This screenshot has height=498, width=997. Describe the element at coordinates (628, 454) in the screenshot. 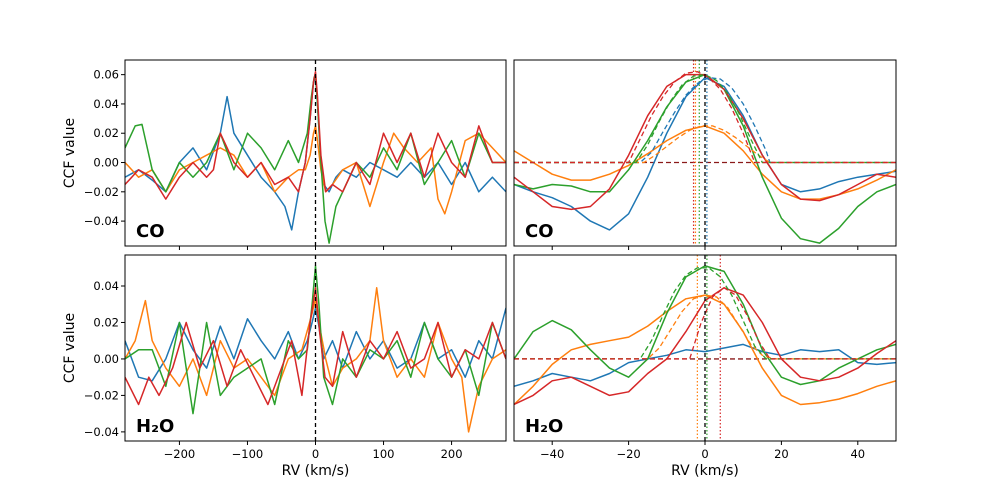

I see `x-tick-label: −20` at that location.